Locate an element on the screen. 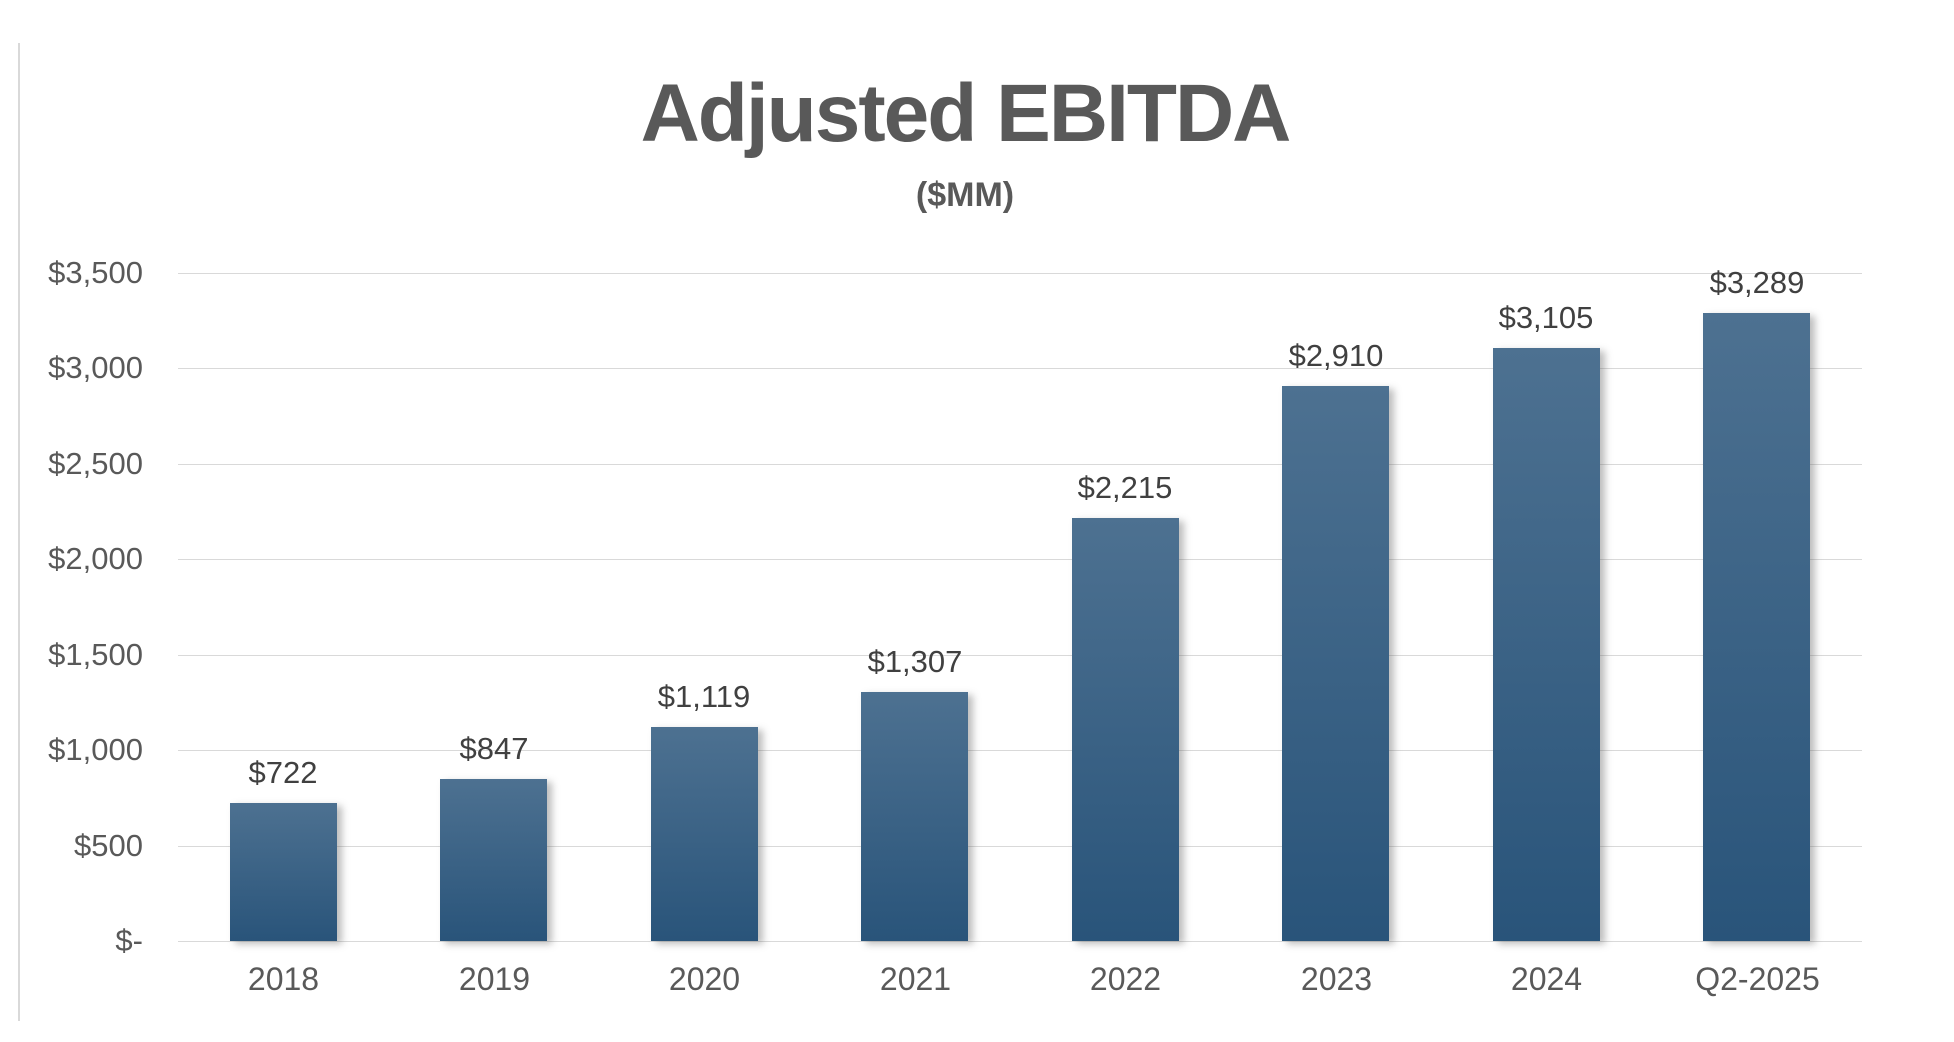  bar-value-label: $847 is located at coordinates (494, 748).